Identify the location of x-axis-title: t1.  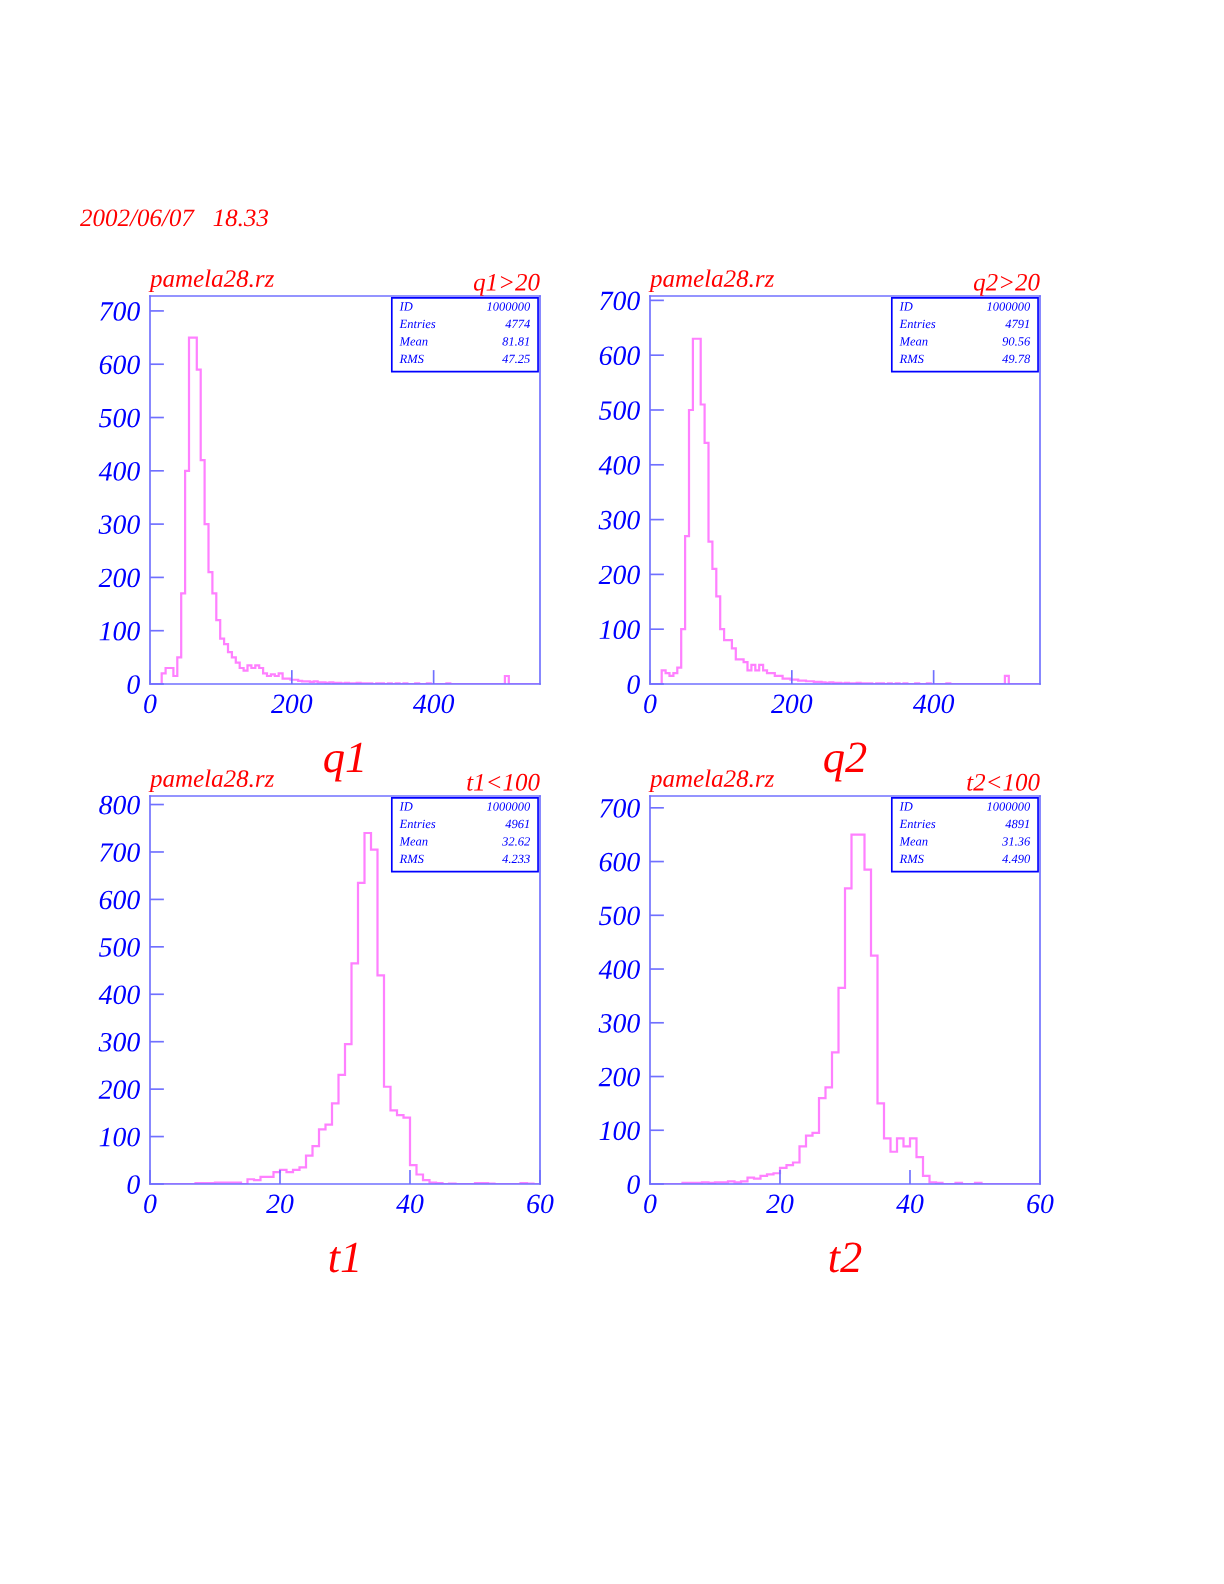
(343, 1257).